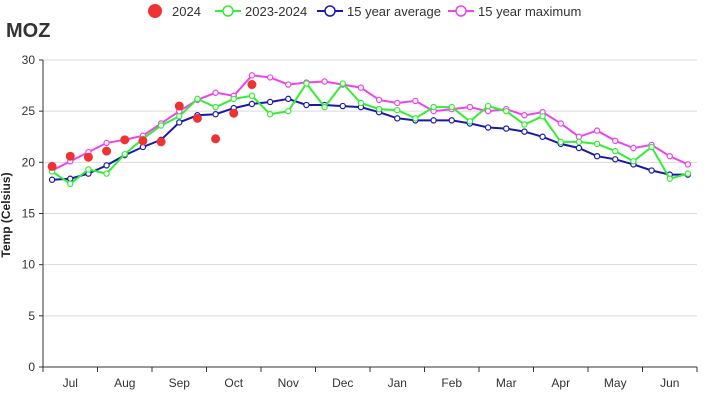 Image resolution: width=726 pixels, height=400 pixels. Describe the element at coordinates (397, 383) in the screenshot. I see `x-tick-label: Jan` at that location.